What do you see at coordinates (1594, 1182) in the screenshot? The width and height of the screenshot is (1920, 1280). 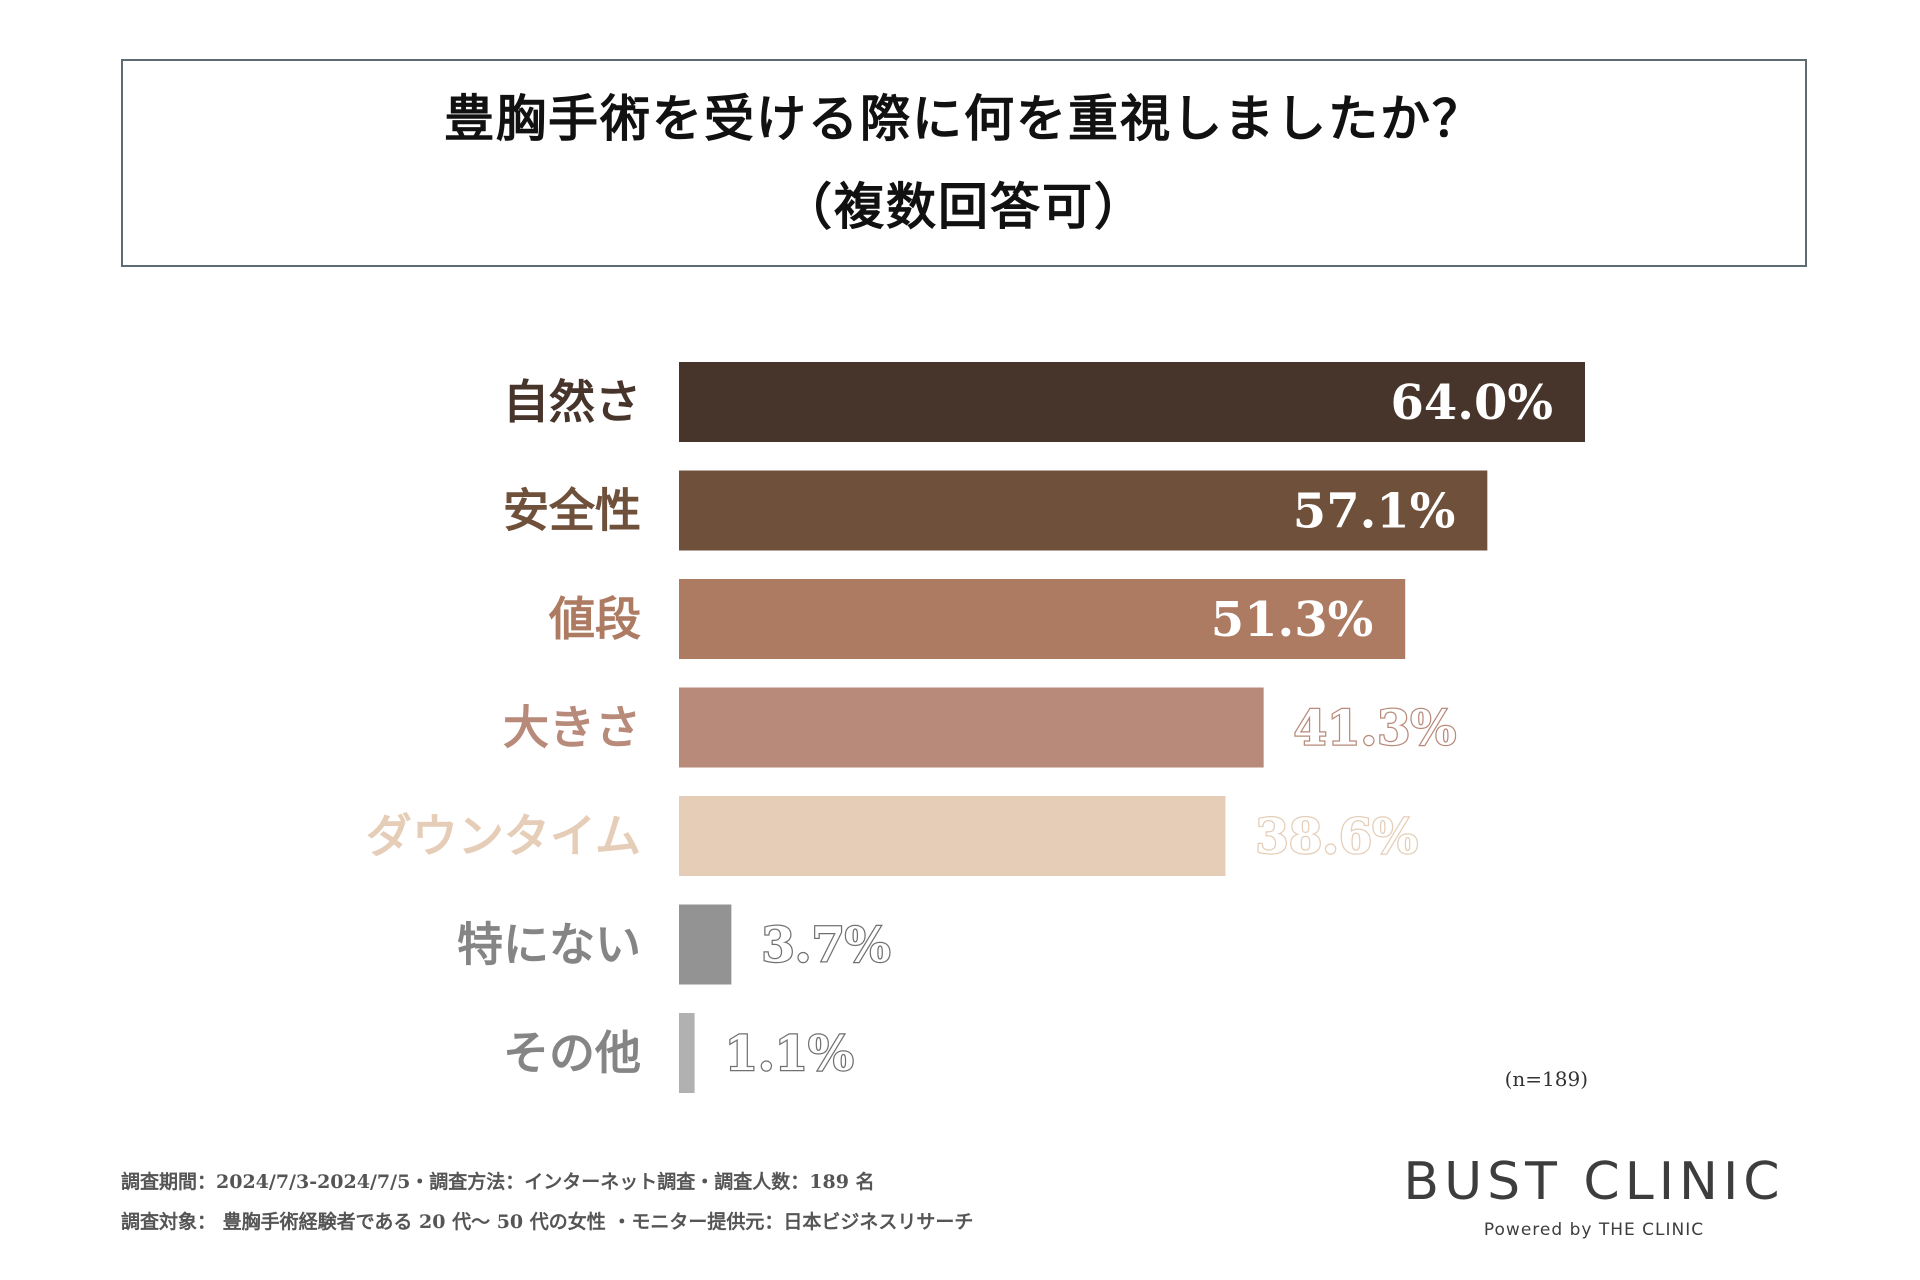 I see `brand-name: BUST CLINIC` at bounding box center [1594, 1182].